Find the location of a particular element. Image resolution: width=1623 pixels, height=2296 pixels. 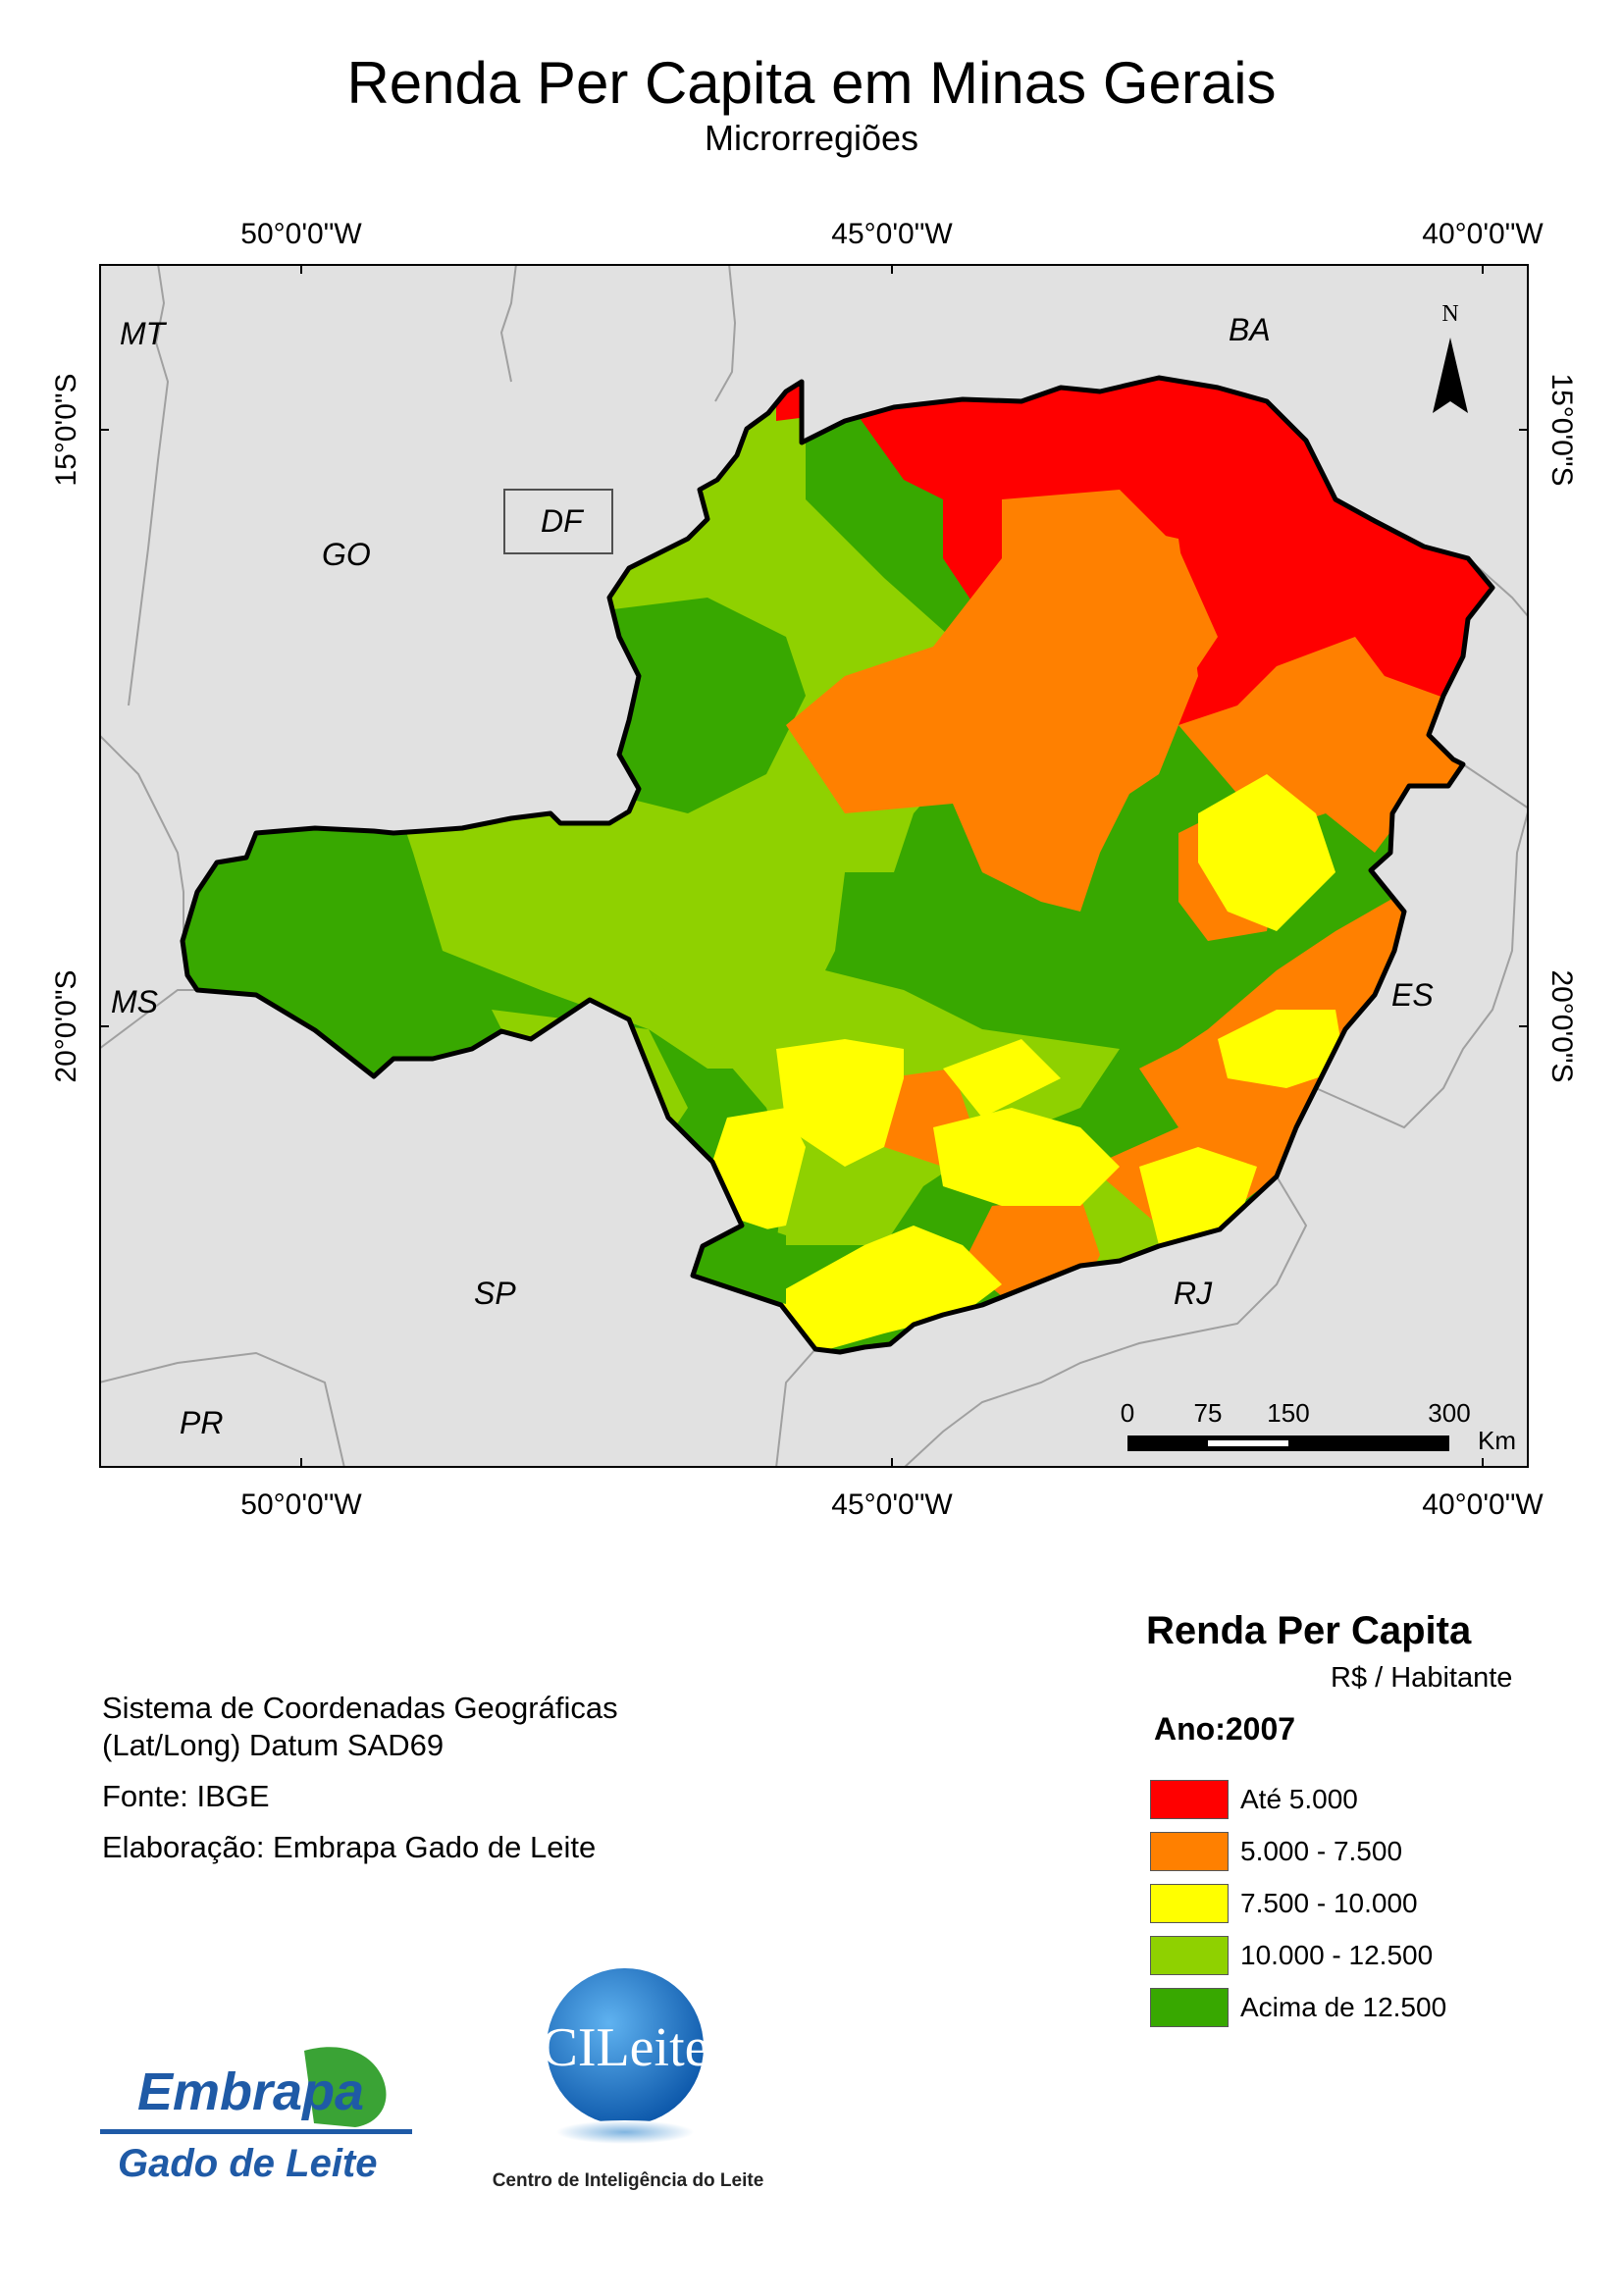

legend-unit: R$ / Habitante is located at coordinates (1422, 1678).